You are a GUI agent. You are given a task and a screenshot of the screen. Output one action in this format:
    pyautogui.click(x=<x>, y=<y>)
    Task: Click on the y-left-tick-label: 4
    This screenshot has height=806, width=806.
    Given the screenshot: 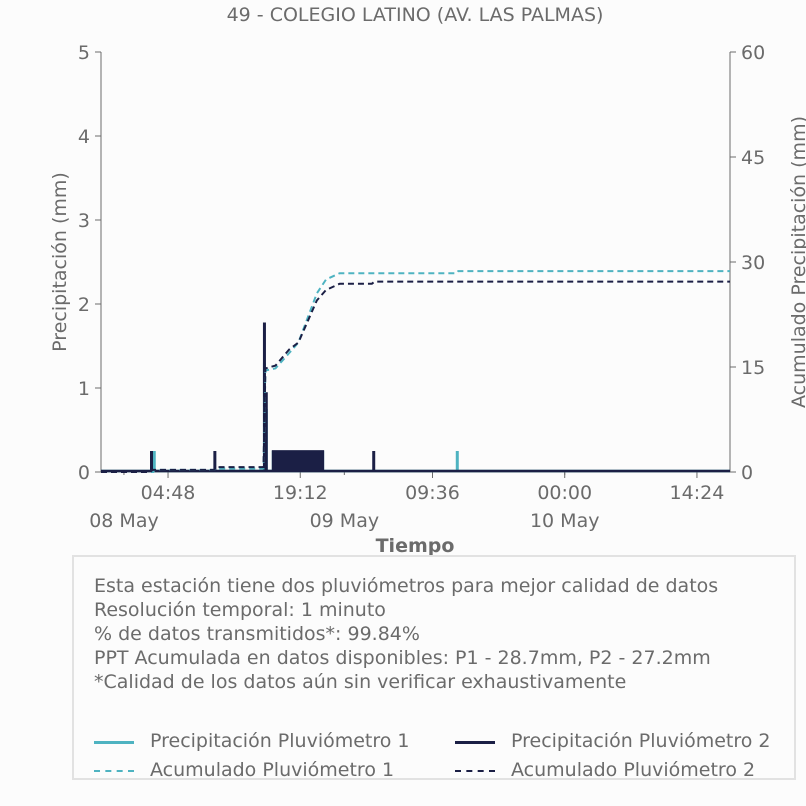 What is the action you would take?
    pyautogui.click(x=84, y=137)
    